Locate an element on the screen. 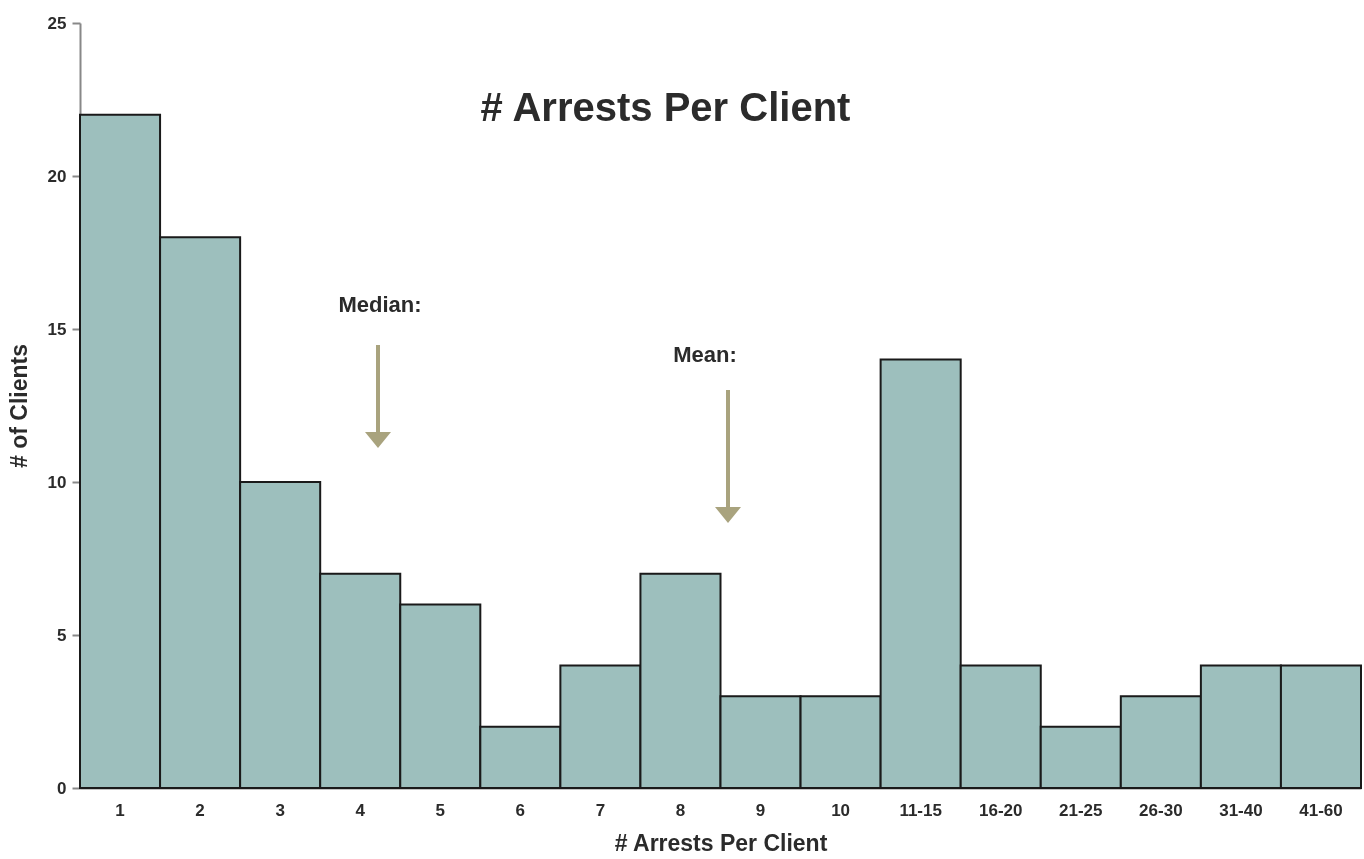 Image resolution: width=1364 pixels, height=859 pixels. x-tick-label: 3 is located at coordinates (280, 810).